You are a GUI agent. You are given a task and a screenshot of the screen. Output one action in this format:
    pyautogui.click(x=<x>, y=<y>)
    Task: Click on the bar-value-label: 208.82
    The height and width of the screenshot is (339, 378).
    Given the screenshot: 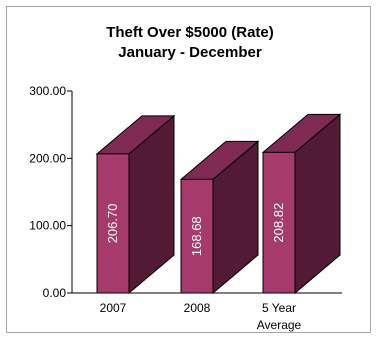 What is the action you would take?
    pyautogui.click(x=278, y=223)
    